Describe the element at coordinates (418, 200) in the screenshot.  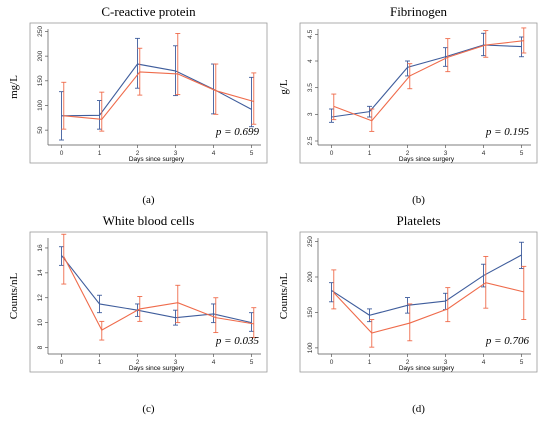
I see `panel-caption: (b)` at that location.